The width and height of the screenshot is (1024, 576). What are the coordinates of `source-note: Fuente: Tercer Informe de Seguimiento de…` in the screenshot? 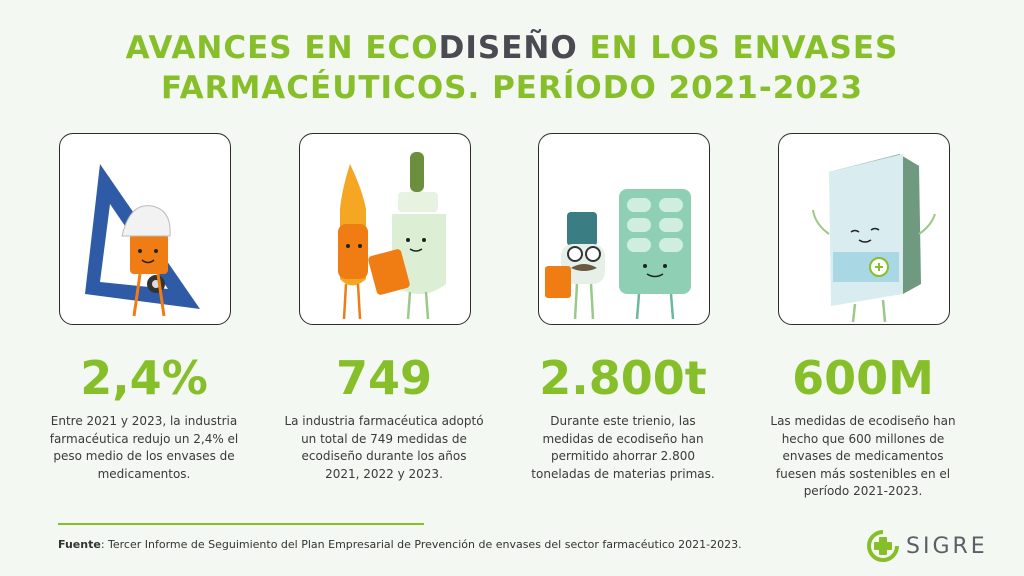 It's located at (400, 544).